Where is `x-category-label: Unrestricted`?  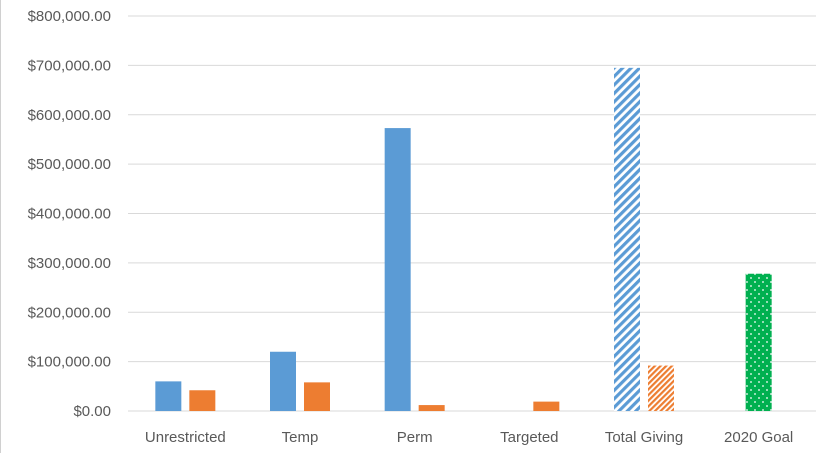
x-category-label: Unrestricted is located at coordinates (185, 437).